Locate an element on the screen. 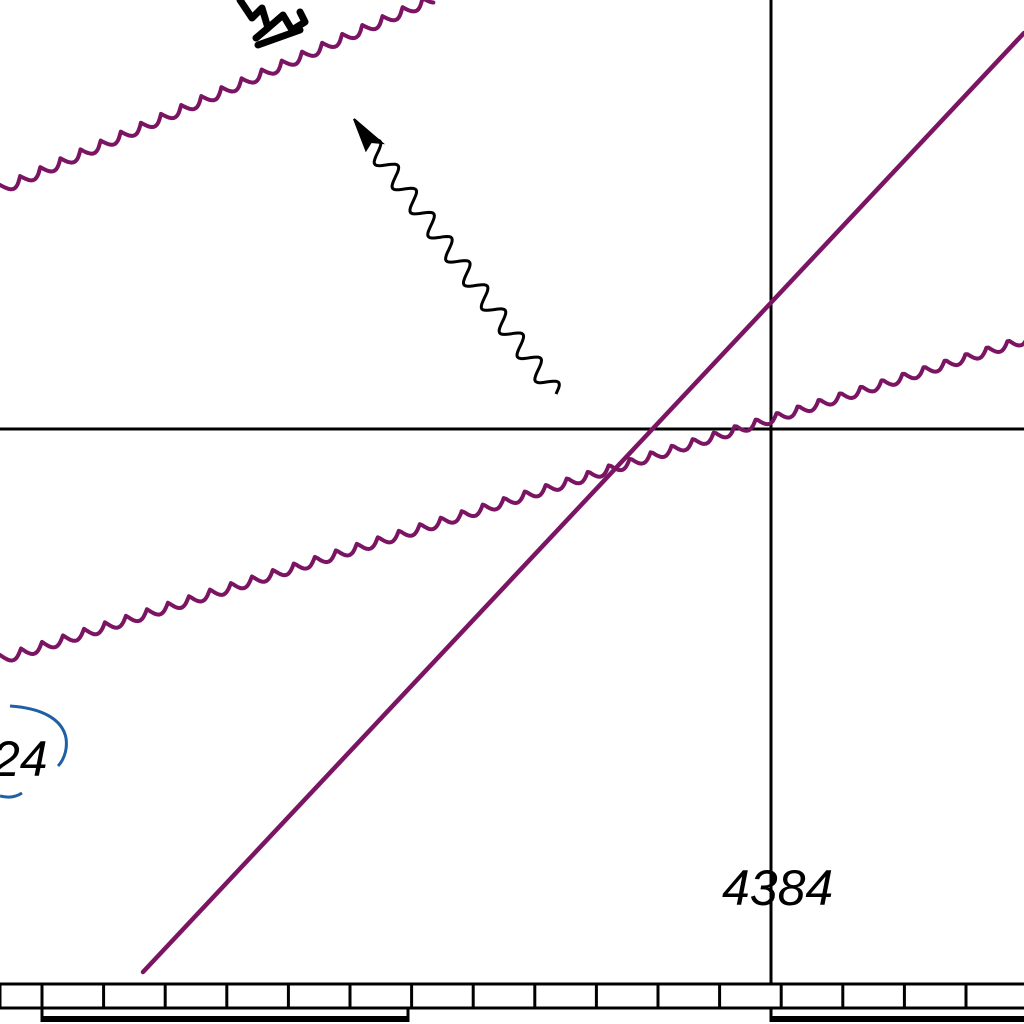 The image size is (1024, 1024). label-bracket is located at coordinates (34, 751).